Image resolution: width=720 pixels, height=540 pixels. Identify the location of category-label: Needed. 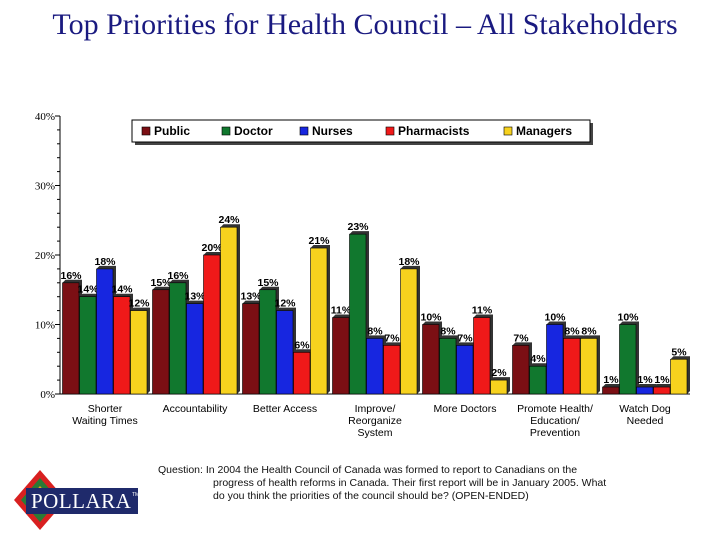
(645, 421).